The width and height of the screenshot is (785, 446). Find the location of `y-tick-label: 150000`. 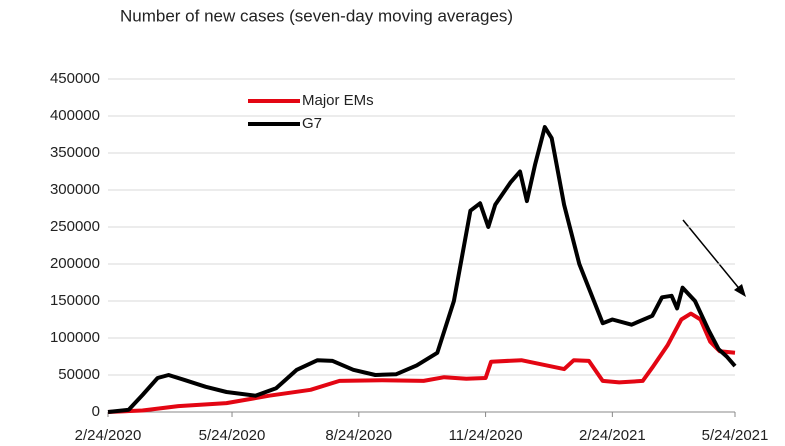

y-tick-label: 150000 is located at coordinates (75, 300).